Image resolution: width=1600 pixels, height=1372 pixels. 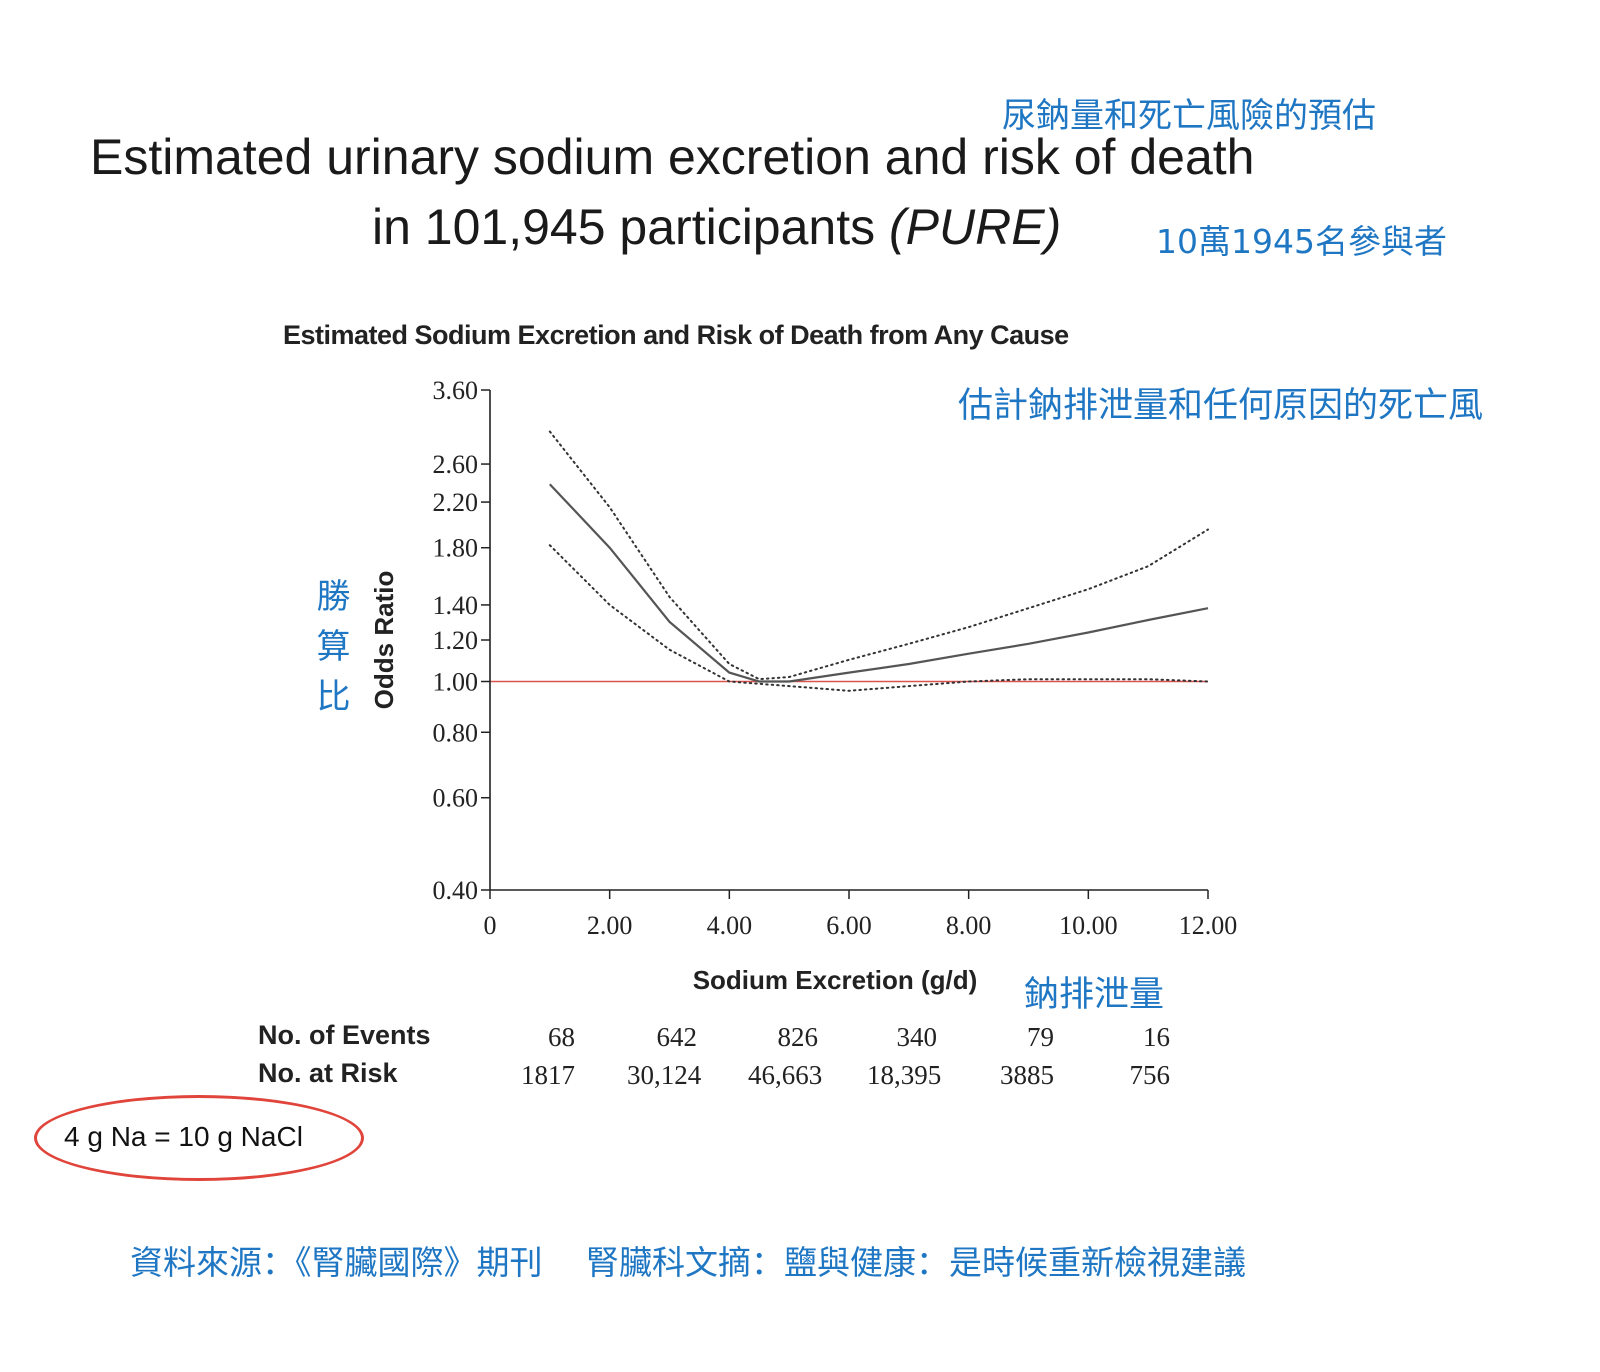 I want to click on upper-ci-line, so click(x=878, y=555).